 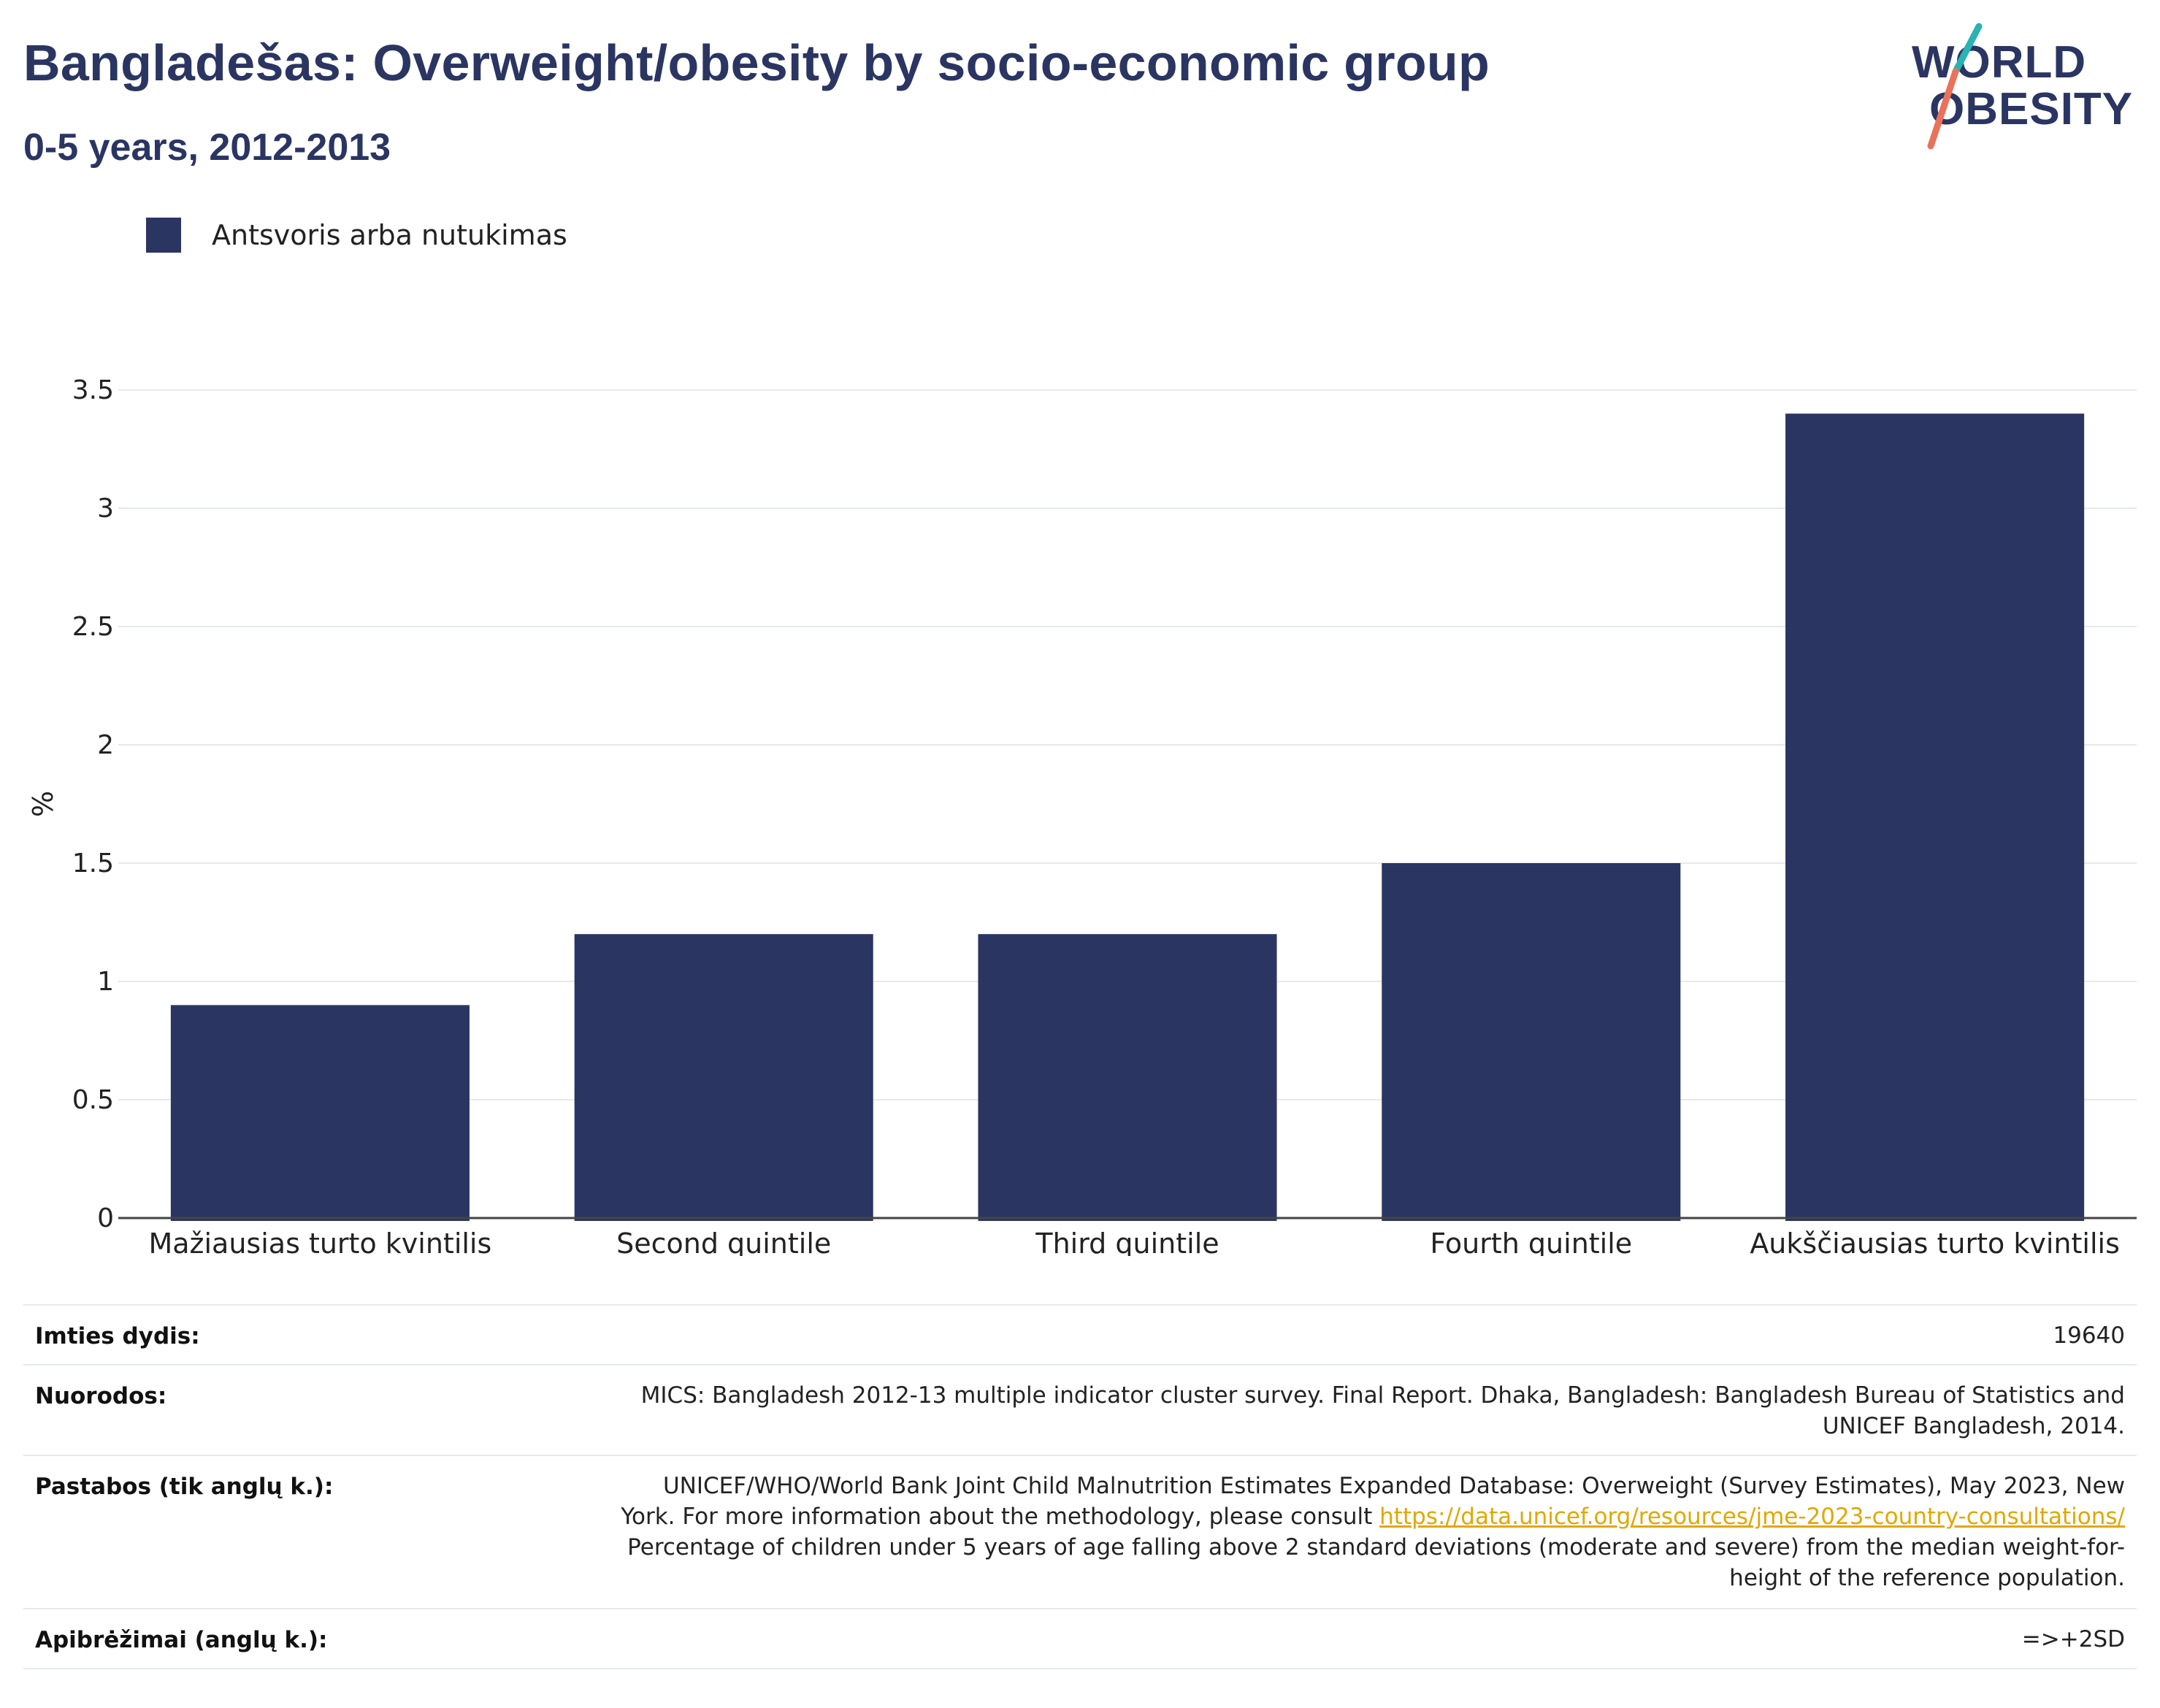 I want to click on meta-val-references-line-2: UNICEF Bangladesh, 2014., so click(x=1973, y=1426).